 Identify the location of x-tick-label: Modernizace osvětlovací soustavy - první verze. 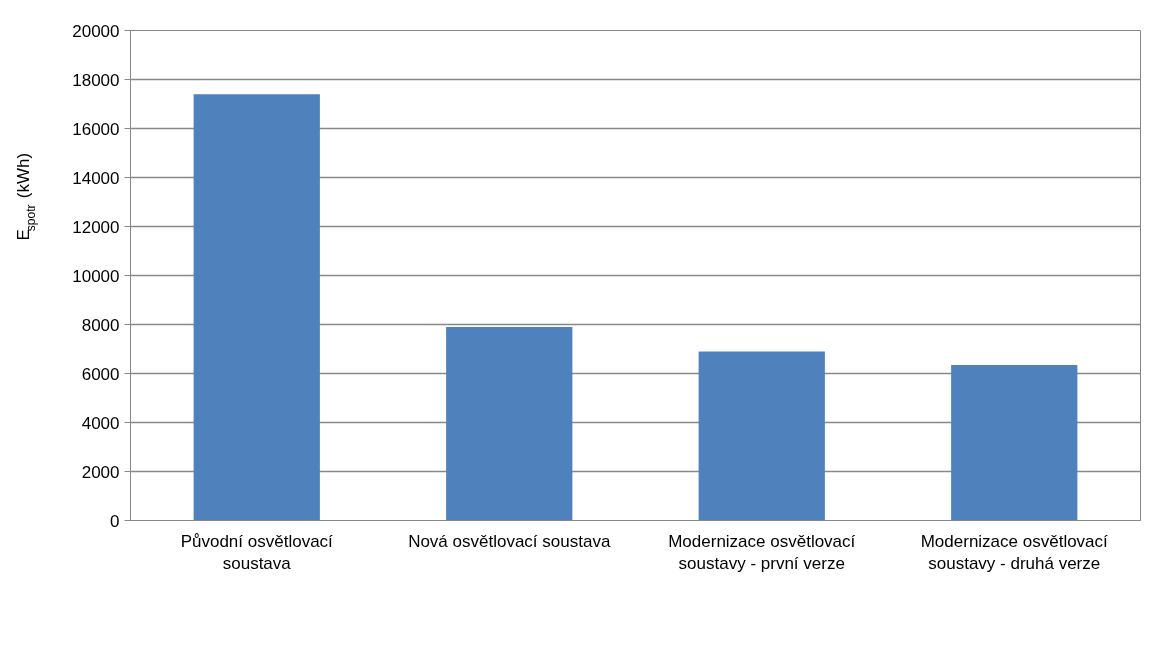
(762, 552).